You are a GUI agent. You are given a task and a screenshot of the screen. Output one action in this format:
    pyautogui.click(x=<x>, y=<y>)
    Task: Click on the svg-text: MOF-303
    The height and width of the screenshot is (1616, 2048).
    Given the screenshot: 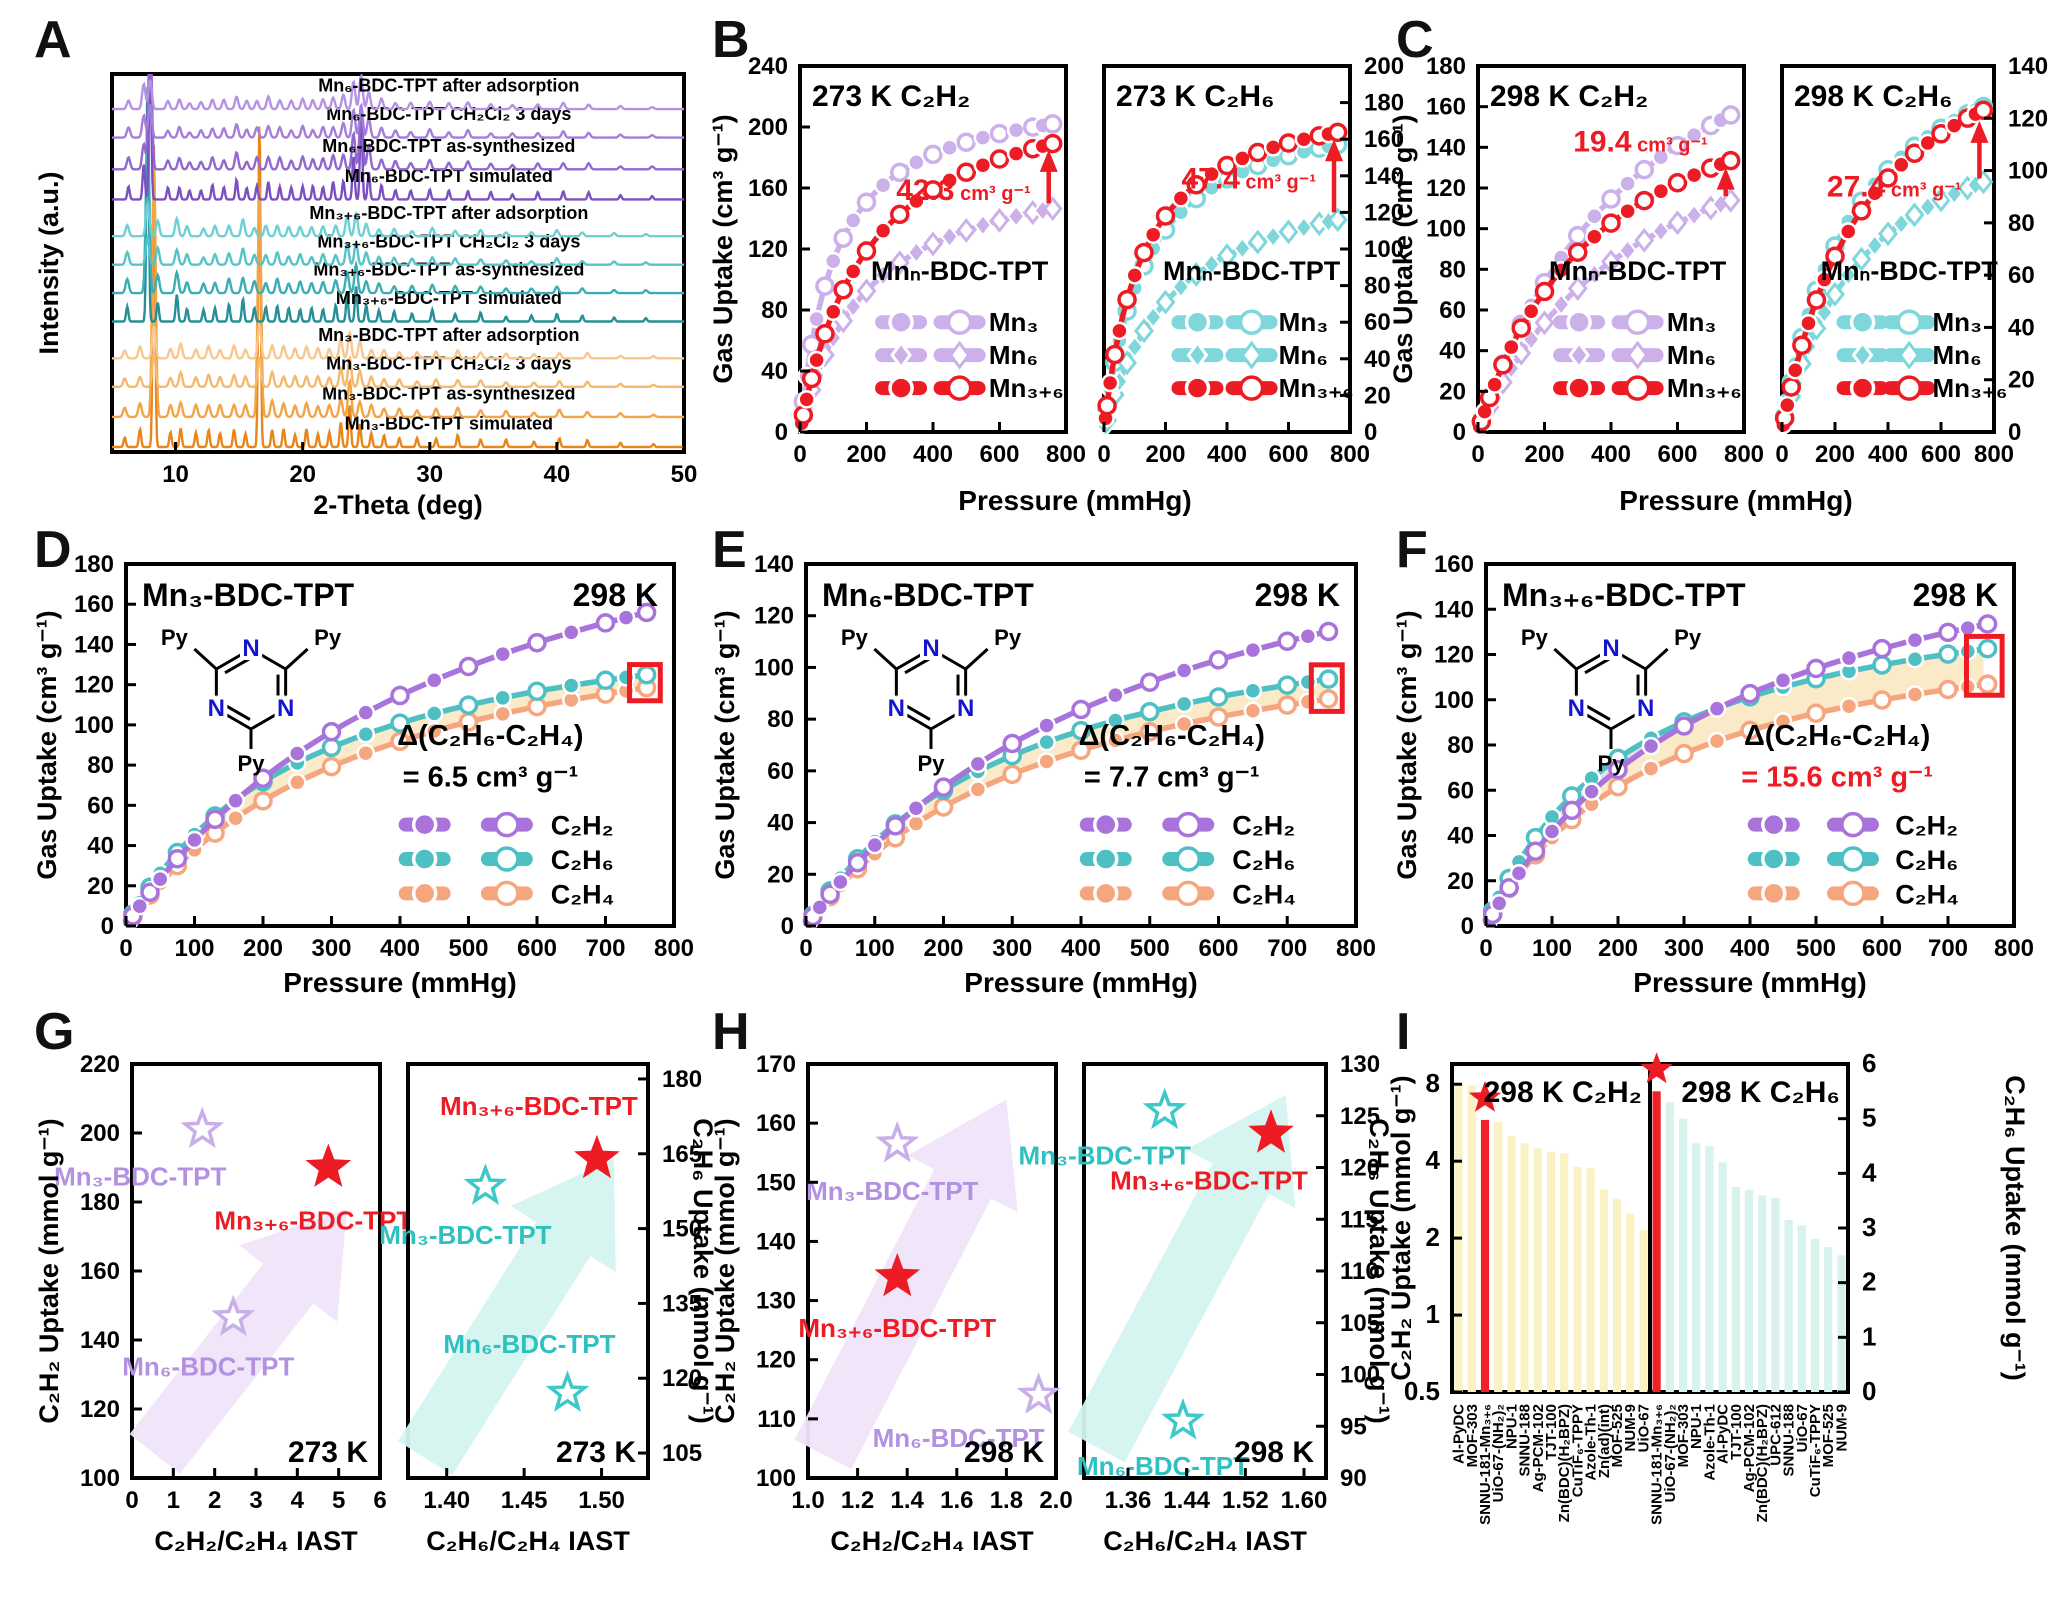 What is the action you would take?
    pyautogui.click(x=1472, y=1435)
    